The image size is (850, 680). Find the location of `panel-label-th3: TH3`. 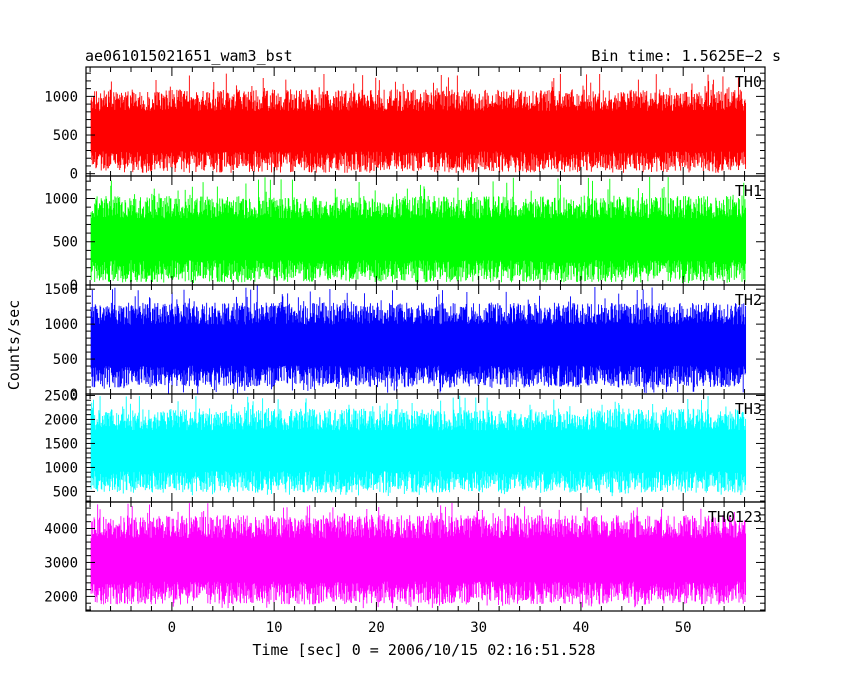

panel-label-th3: TH3 is located at coordinates (748, 409).